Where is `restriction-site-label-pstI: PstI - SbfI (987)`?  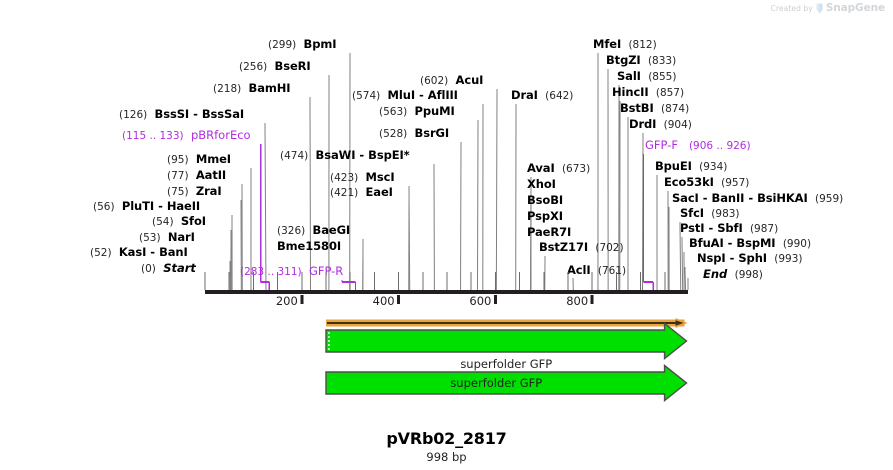
restriction-site-label-pstI: PstI - SbfI (987) is located at coordinates (729, 229).